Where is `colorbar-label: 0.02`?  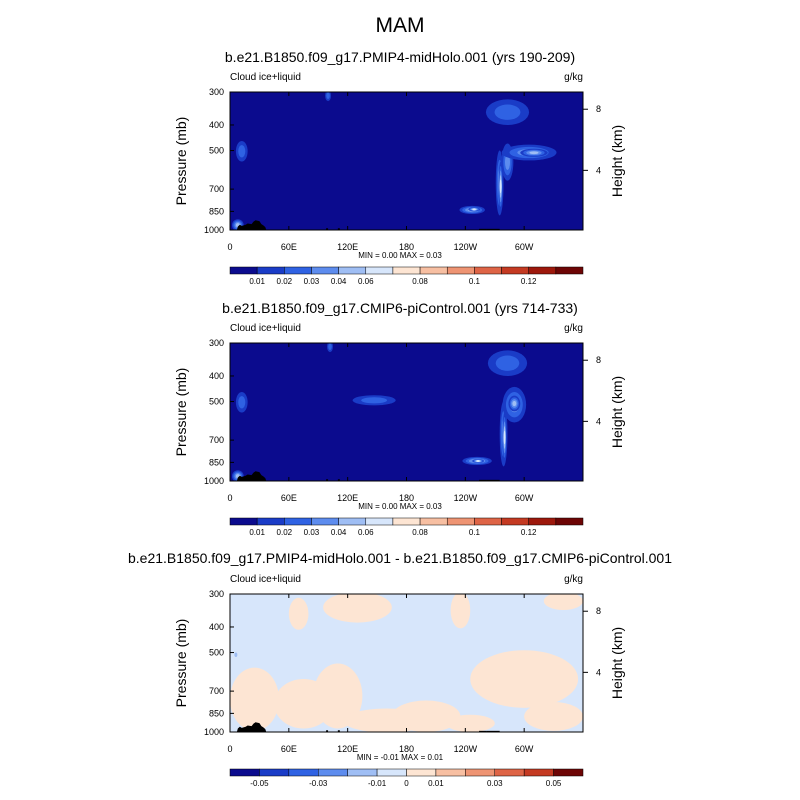
colorbar-label: 0.02 is located at coordinates (285, 532).